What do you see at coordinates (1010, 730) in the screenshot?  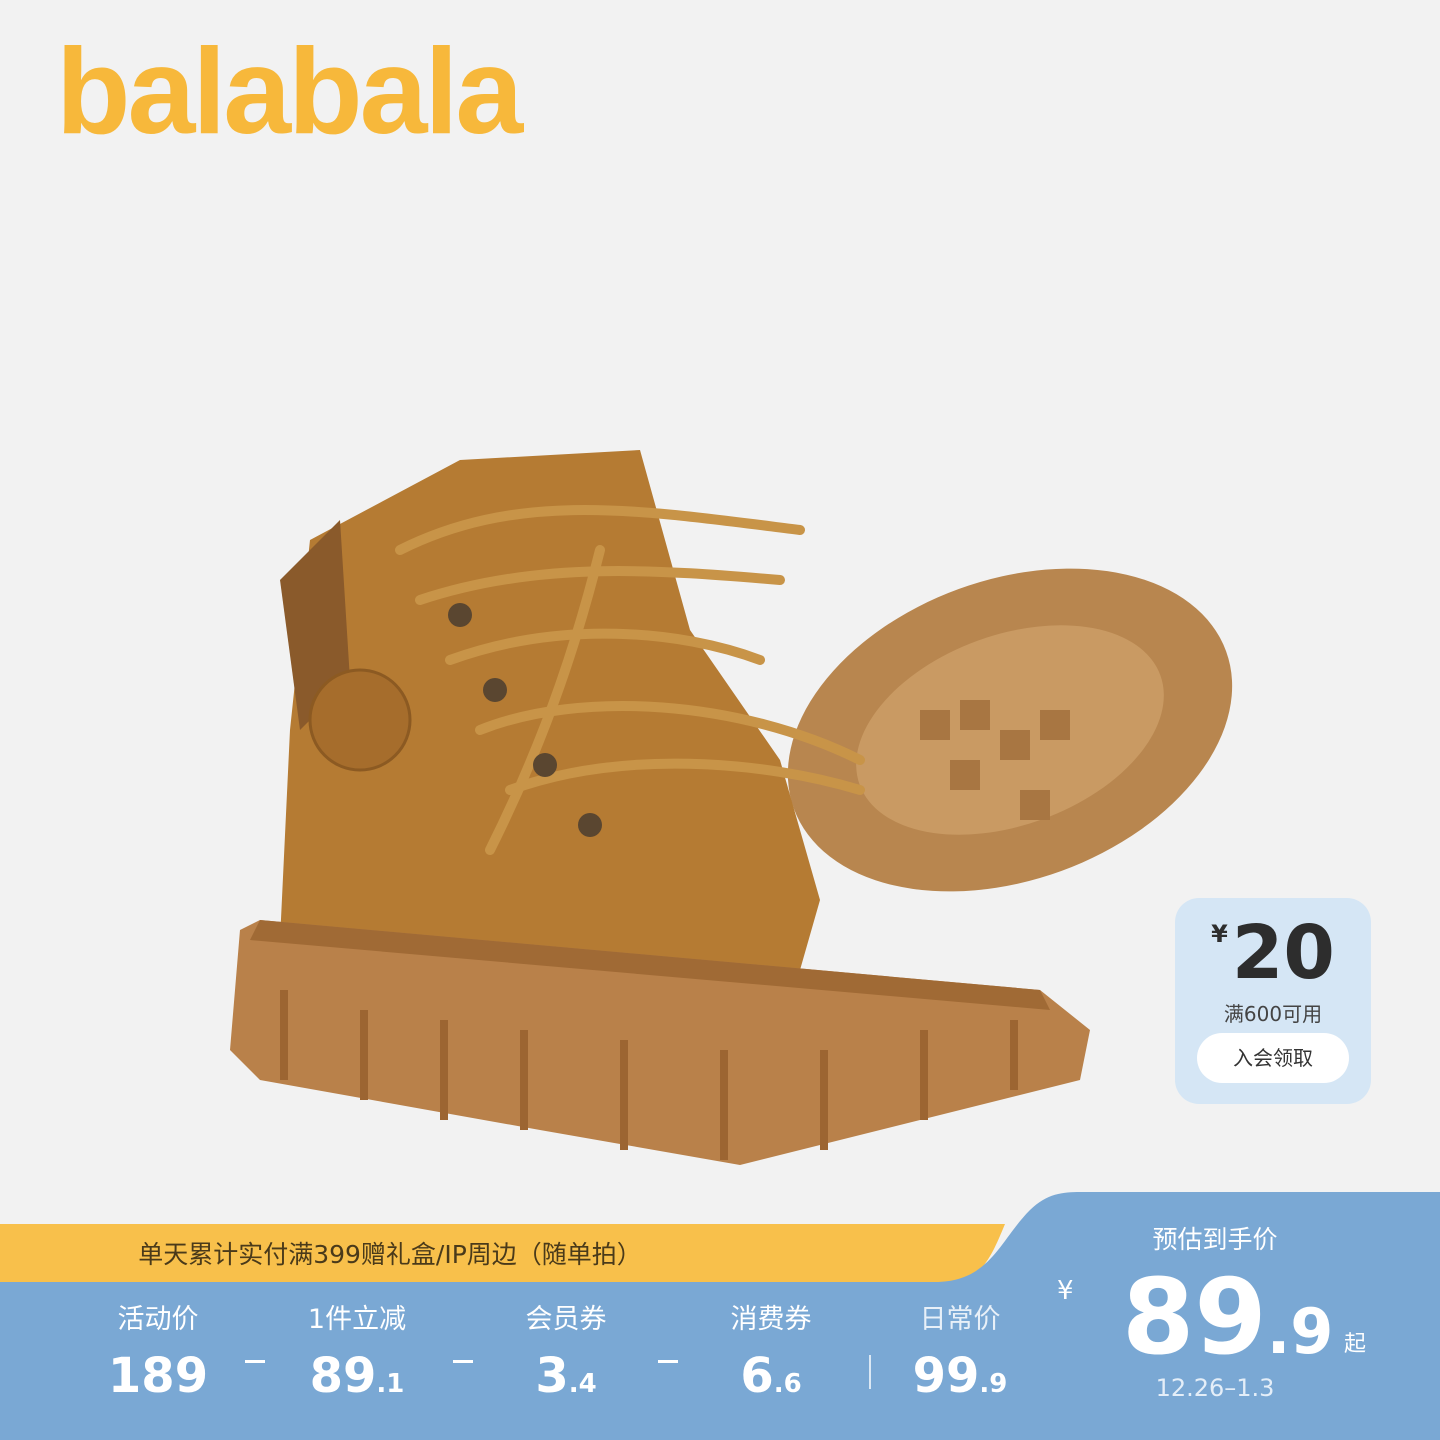 I see `outsole-tread` at bounding box center [1010, 730].